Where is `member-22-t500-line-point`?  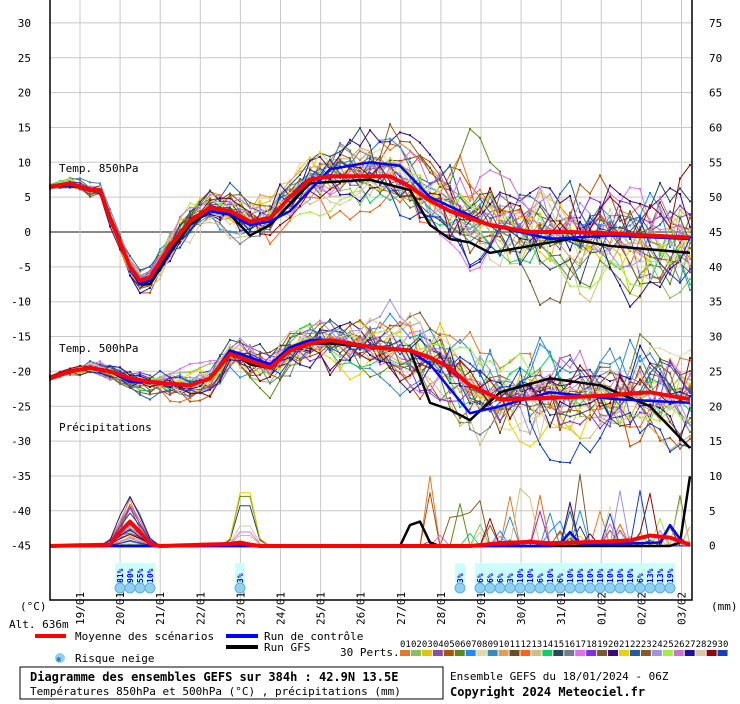 member-22-t500-line-point is located at coordinates (400, 354).